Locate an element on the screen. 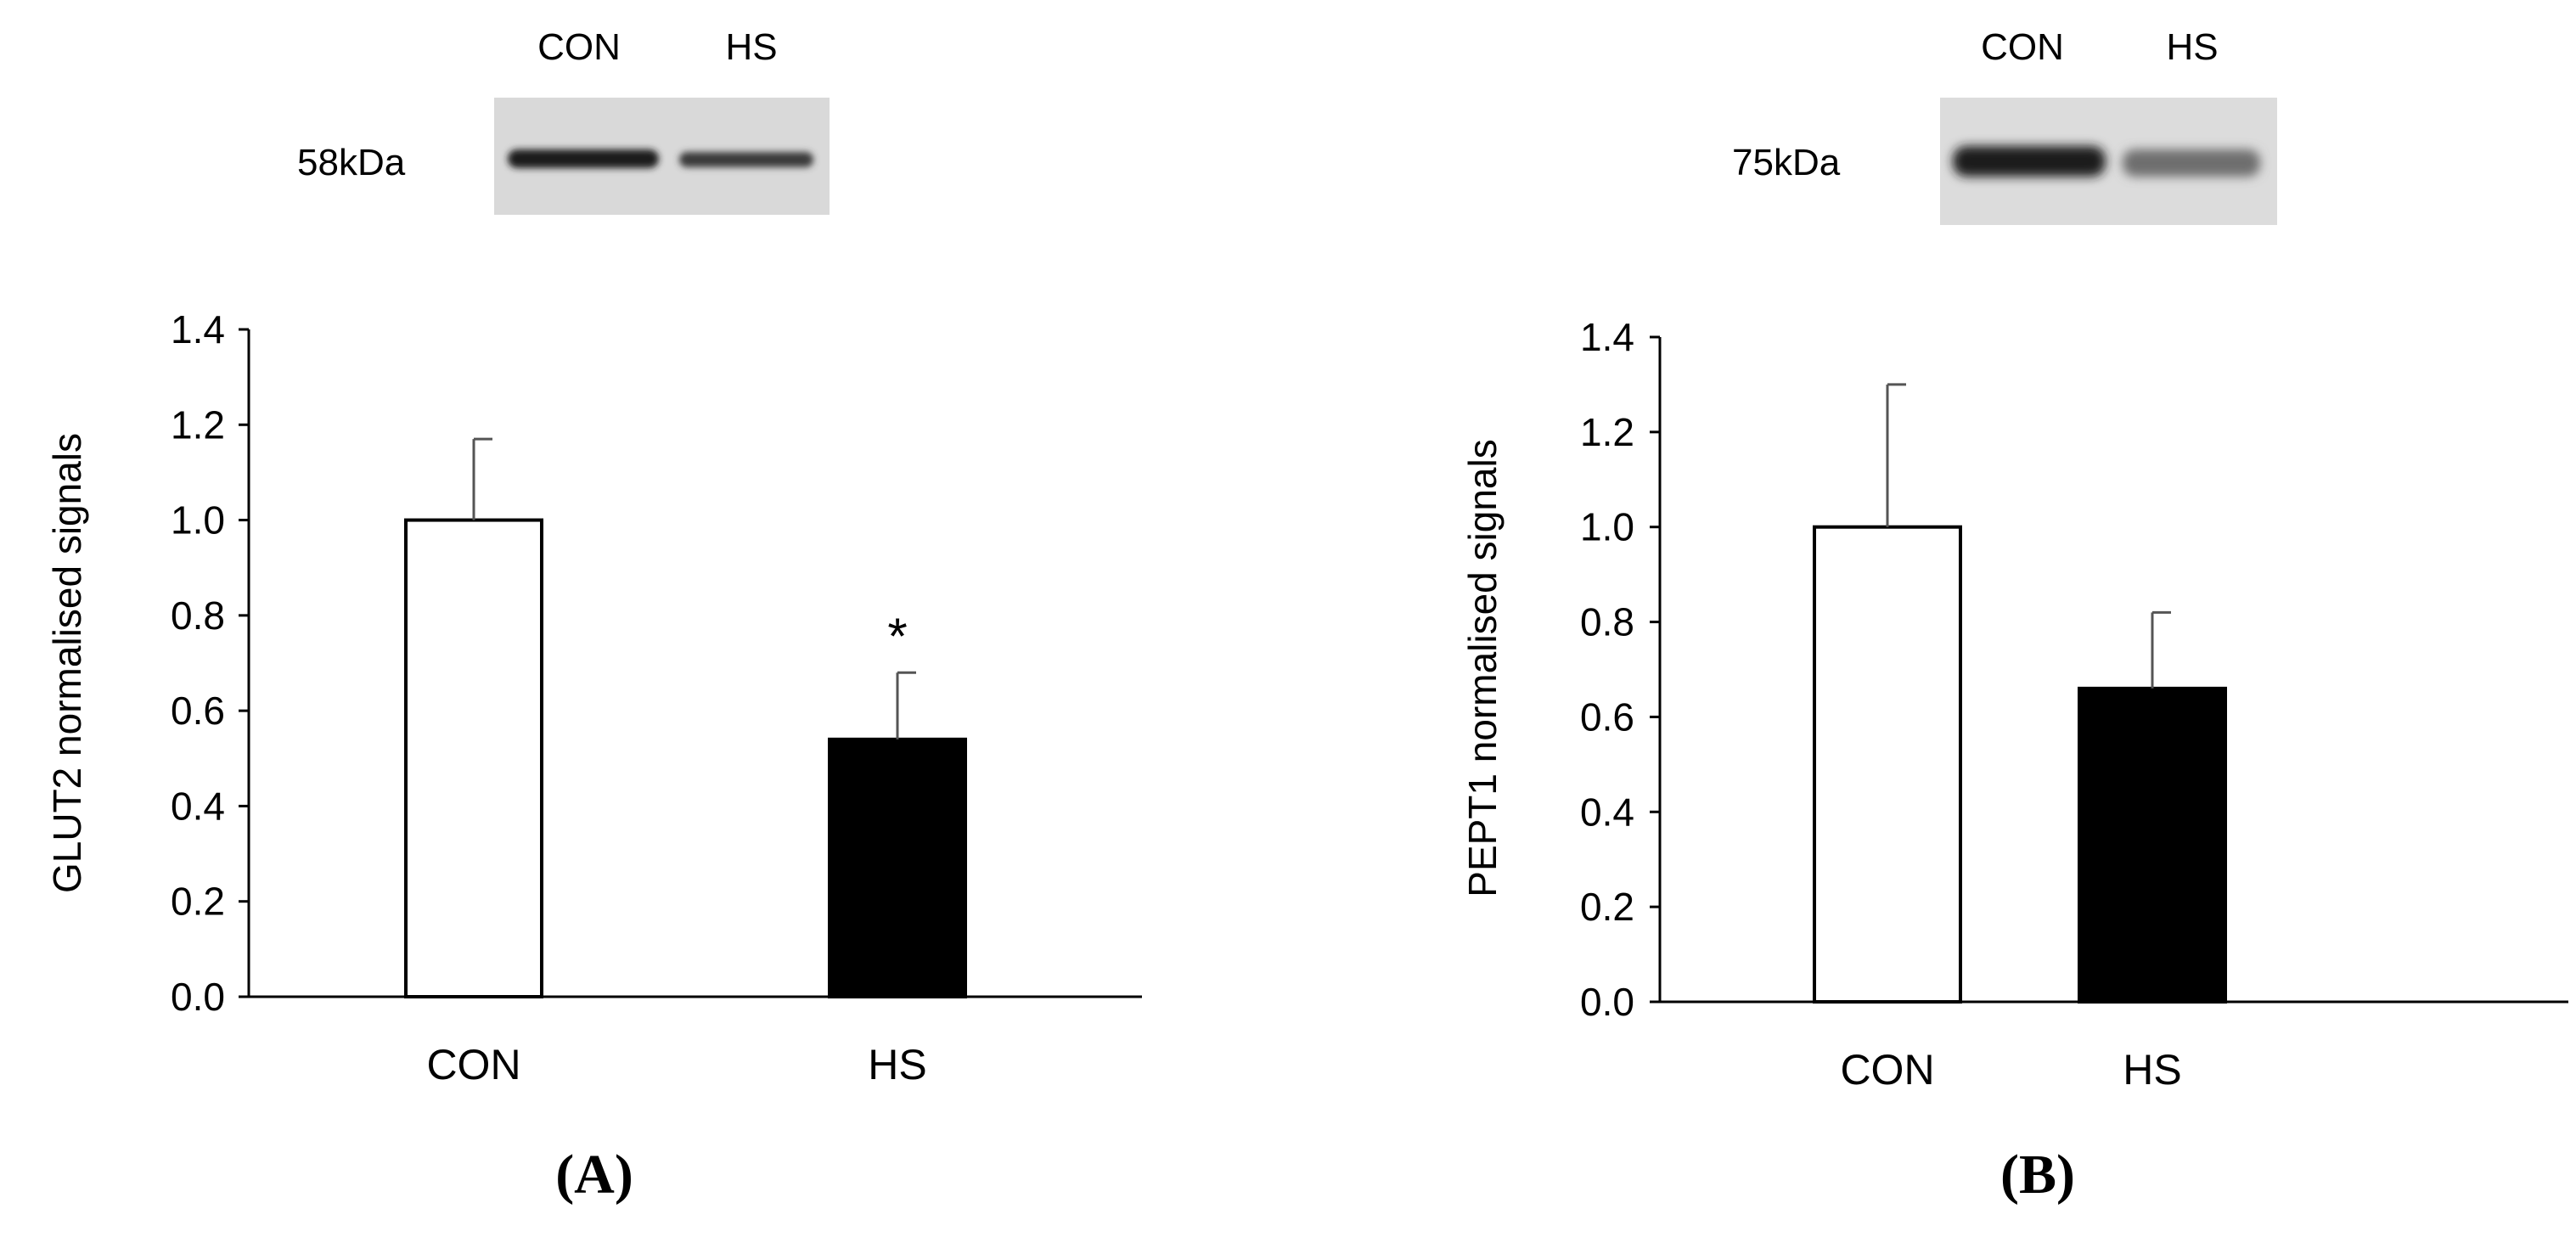 This screenshot has height=1237, width=2576. chart-b-y-ticks: 0.0 0.2 0.4 0.6 0.8 1.0 1.2 1.4 is located at coordinates (1620, 670).